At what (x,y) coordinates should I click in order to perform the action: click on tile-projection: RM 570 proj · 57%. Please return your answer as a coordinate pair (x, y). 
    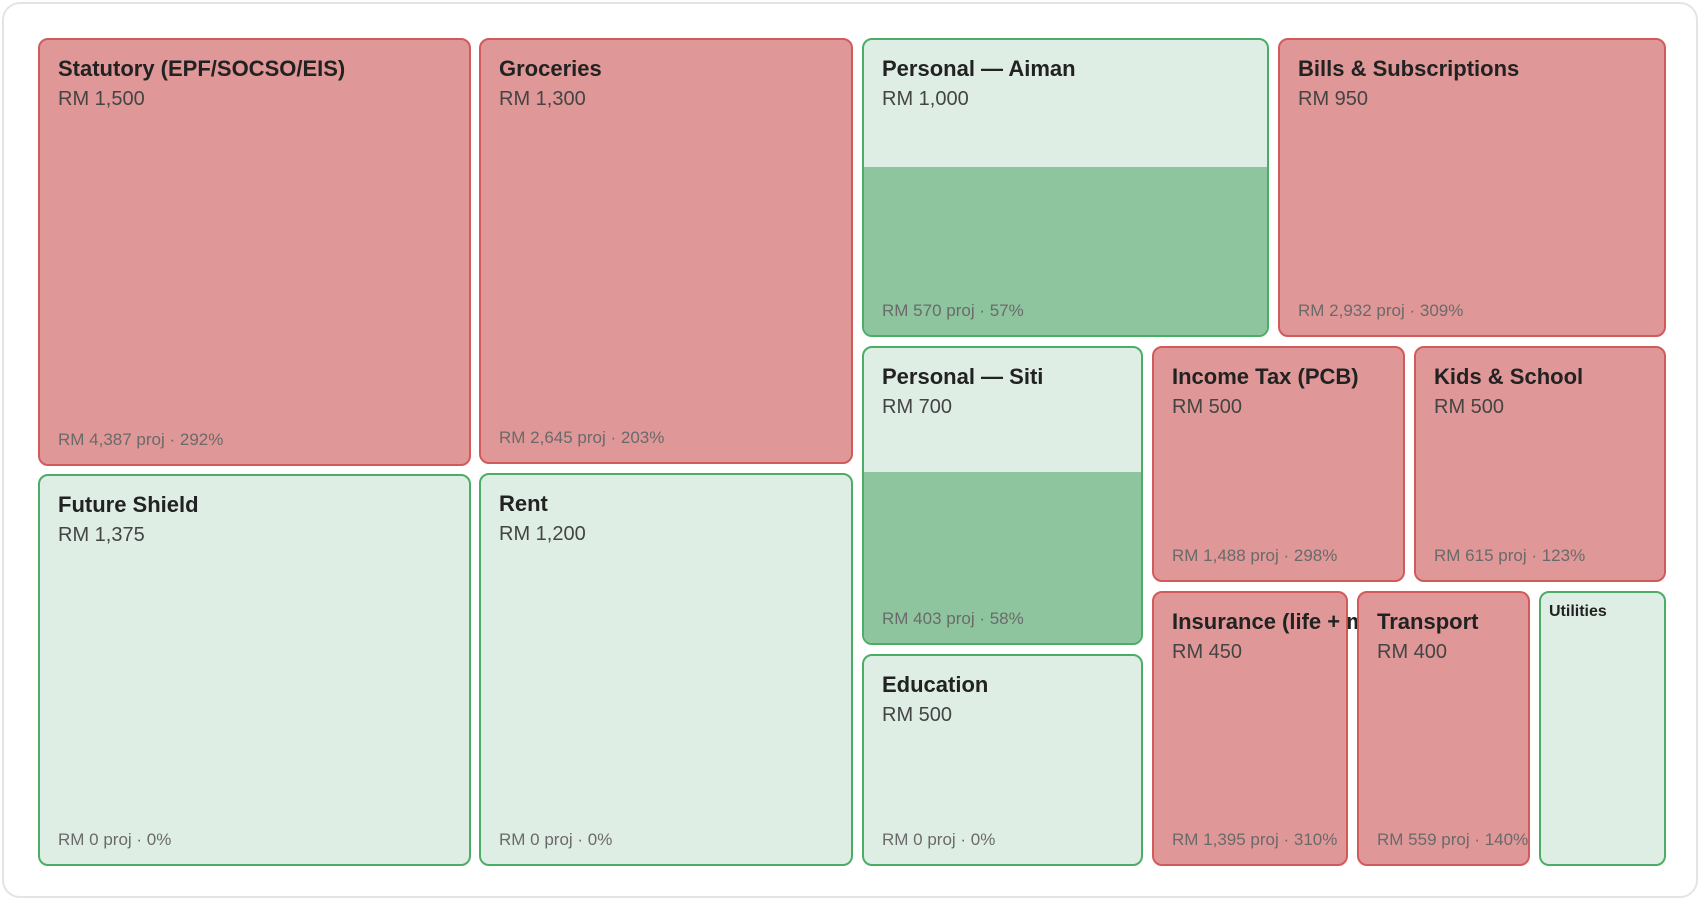
    Looking at the image, I should click on (953, 310).